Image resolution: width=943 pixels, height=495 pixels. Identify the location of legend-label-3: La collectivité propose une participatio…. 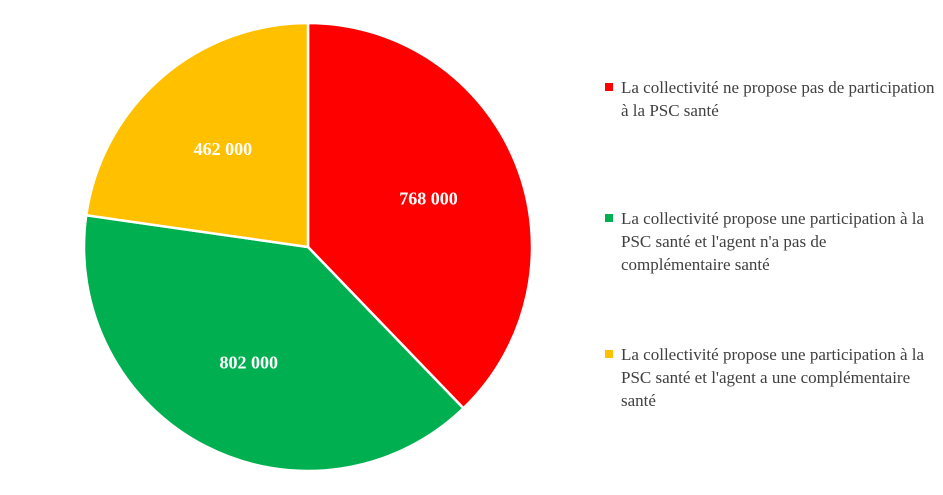
(773, 377).